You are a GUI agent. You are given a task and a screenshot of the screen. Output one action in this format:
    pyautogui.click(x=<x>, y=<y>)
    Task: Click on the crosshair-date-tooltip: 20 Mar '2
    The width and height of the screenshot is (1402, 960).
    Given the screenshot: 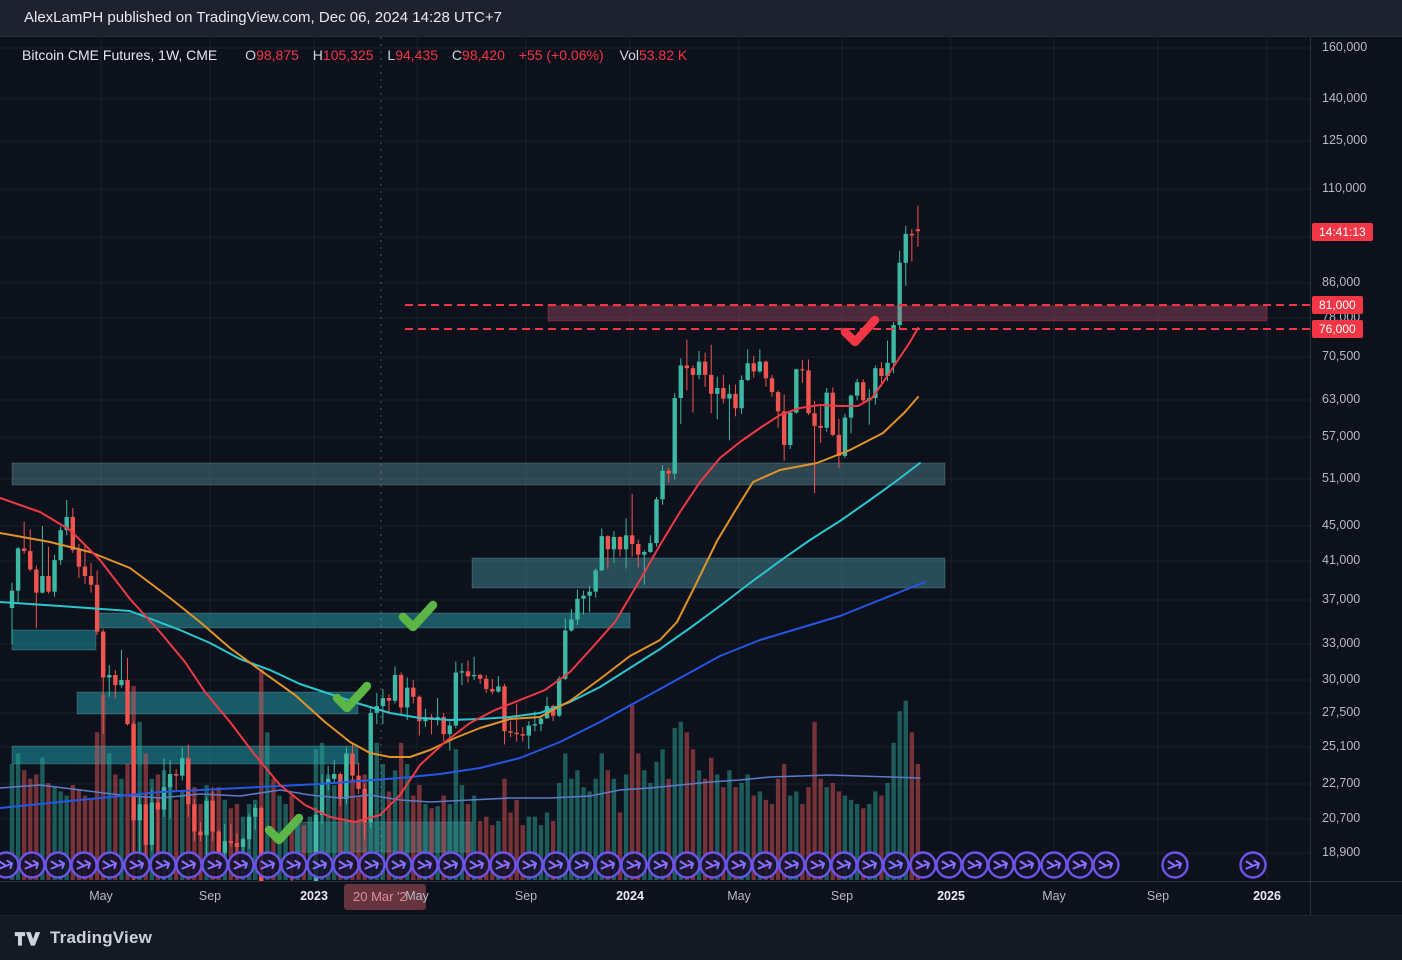 What is the action you would take?
    pyautogui.click(x=385, y=897)
    